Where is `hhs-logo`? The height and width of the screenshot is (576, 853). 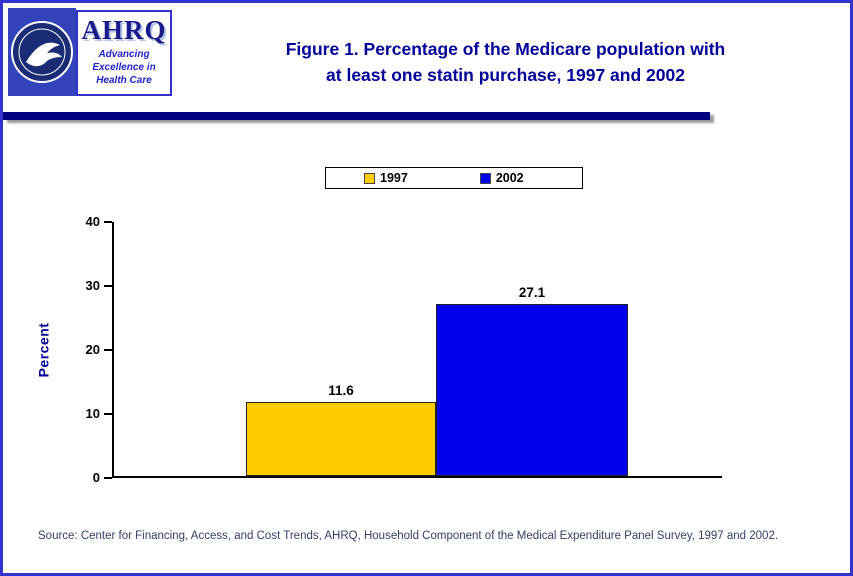 hhs-logo is located at coordinates (42, 52).